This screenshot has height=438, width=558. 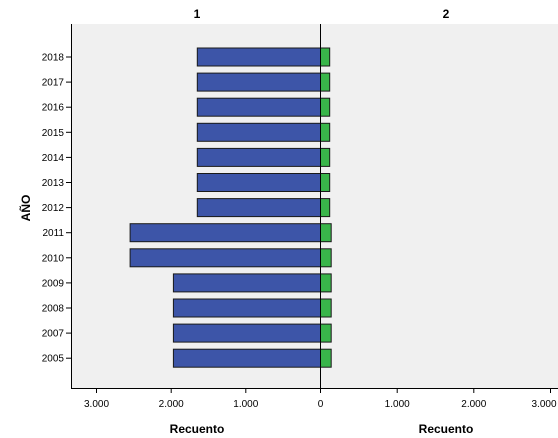 What do you see at coordinates (53, 83) in the screenshot?
I see `y-tick-label-2017: 2017` at bounding box center [53, 83].